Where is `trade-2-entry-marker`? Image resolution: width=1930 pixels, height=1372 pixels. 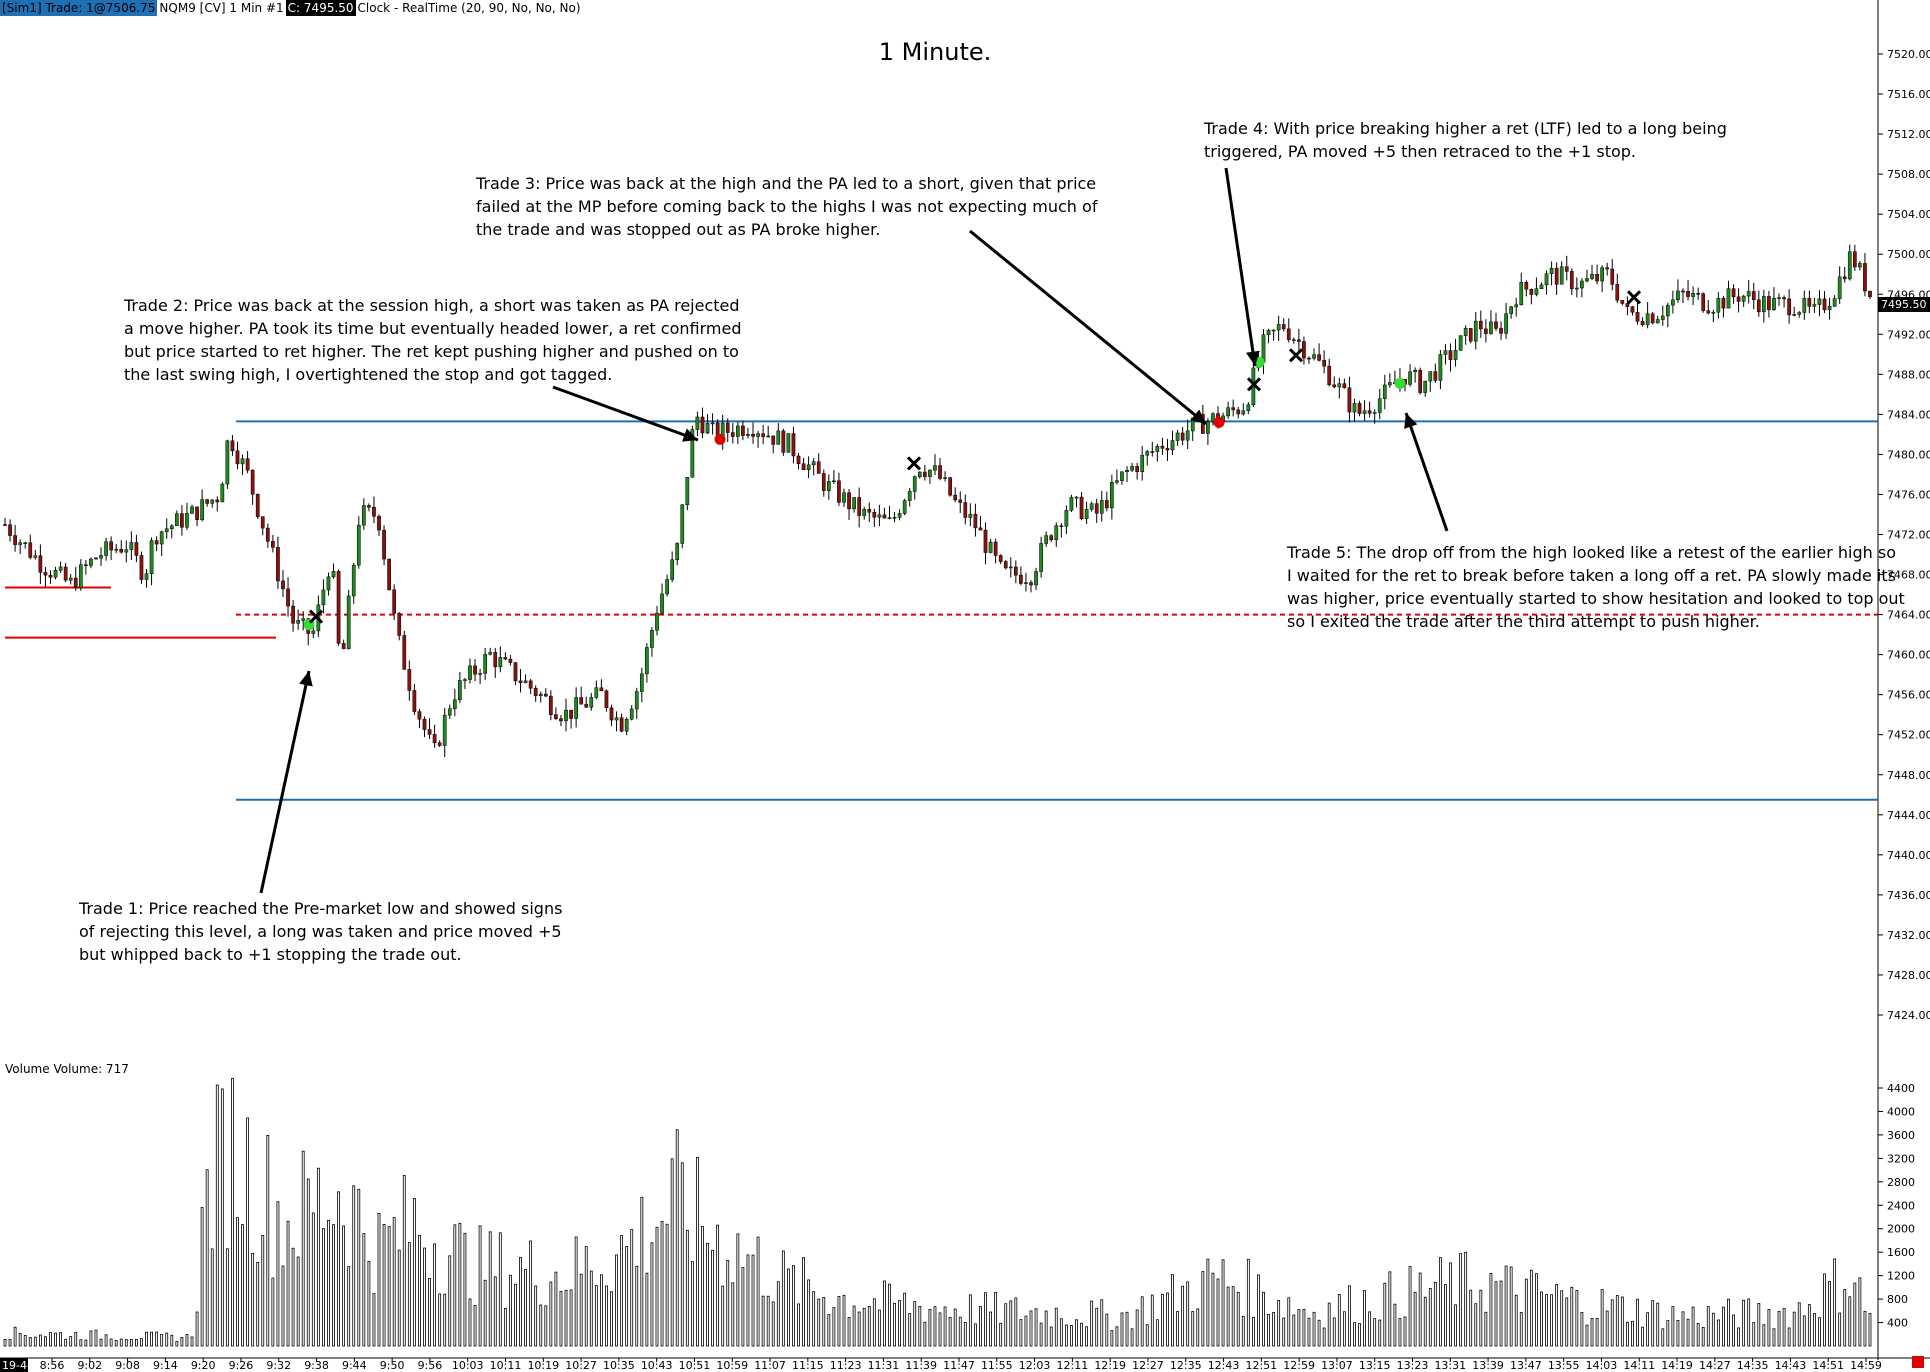 trade-2-entry-marker is located at coordinates (720, 439).